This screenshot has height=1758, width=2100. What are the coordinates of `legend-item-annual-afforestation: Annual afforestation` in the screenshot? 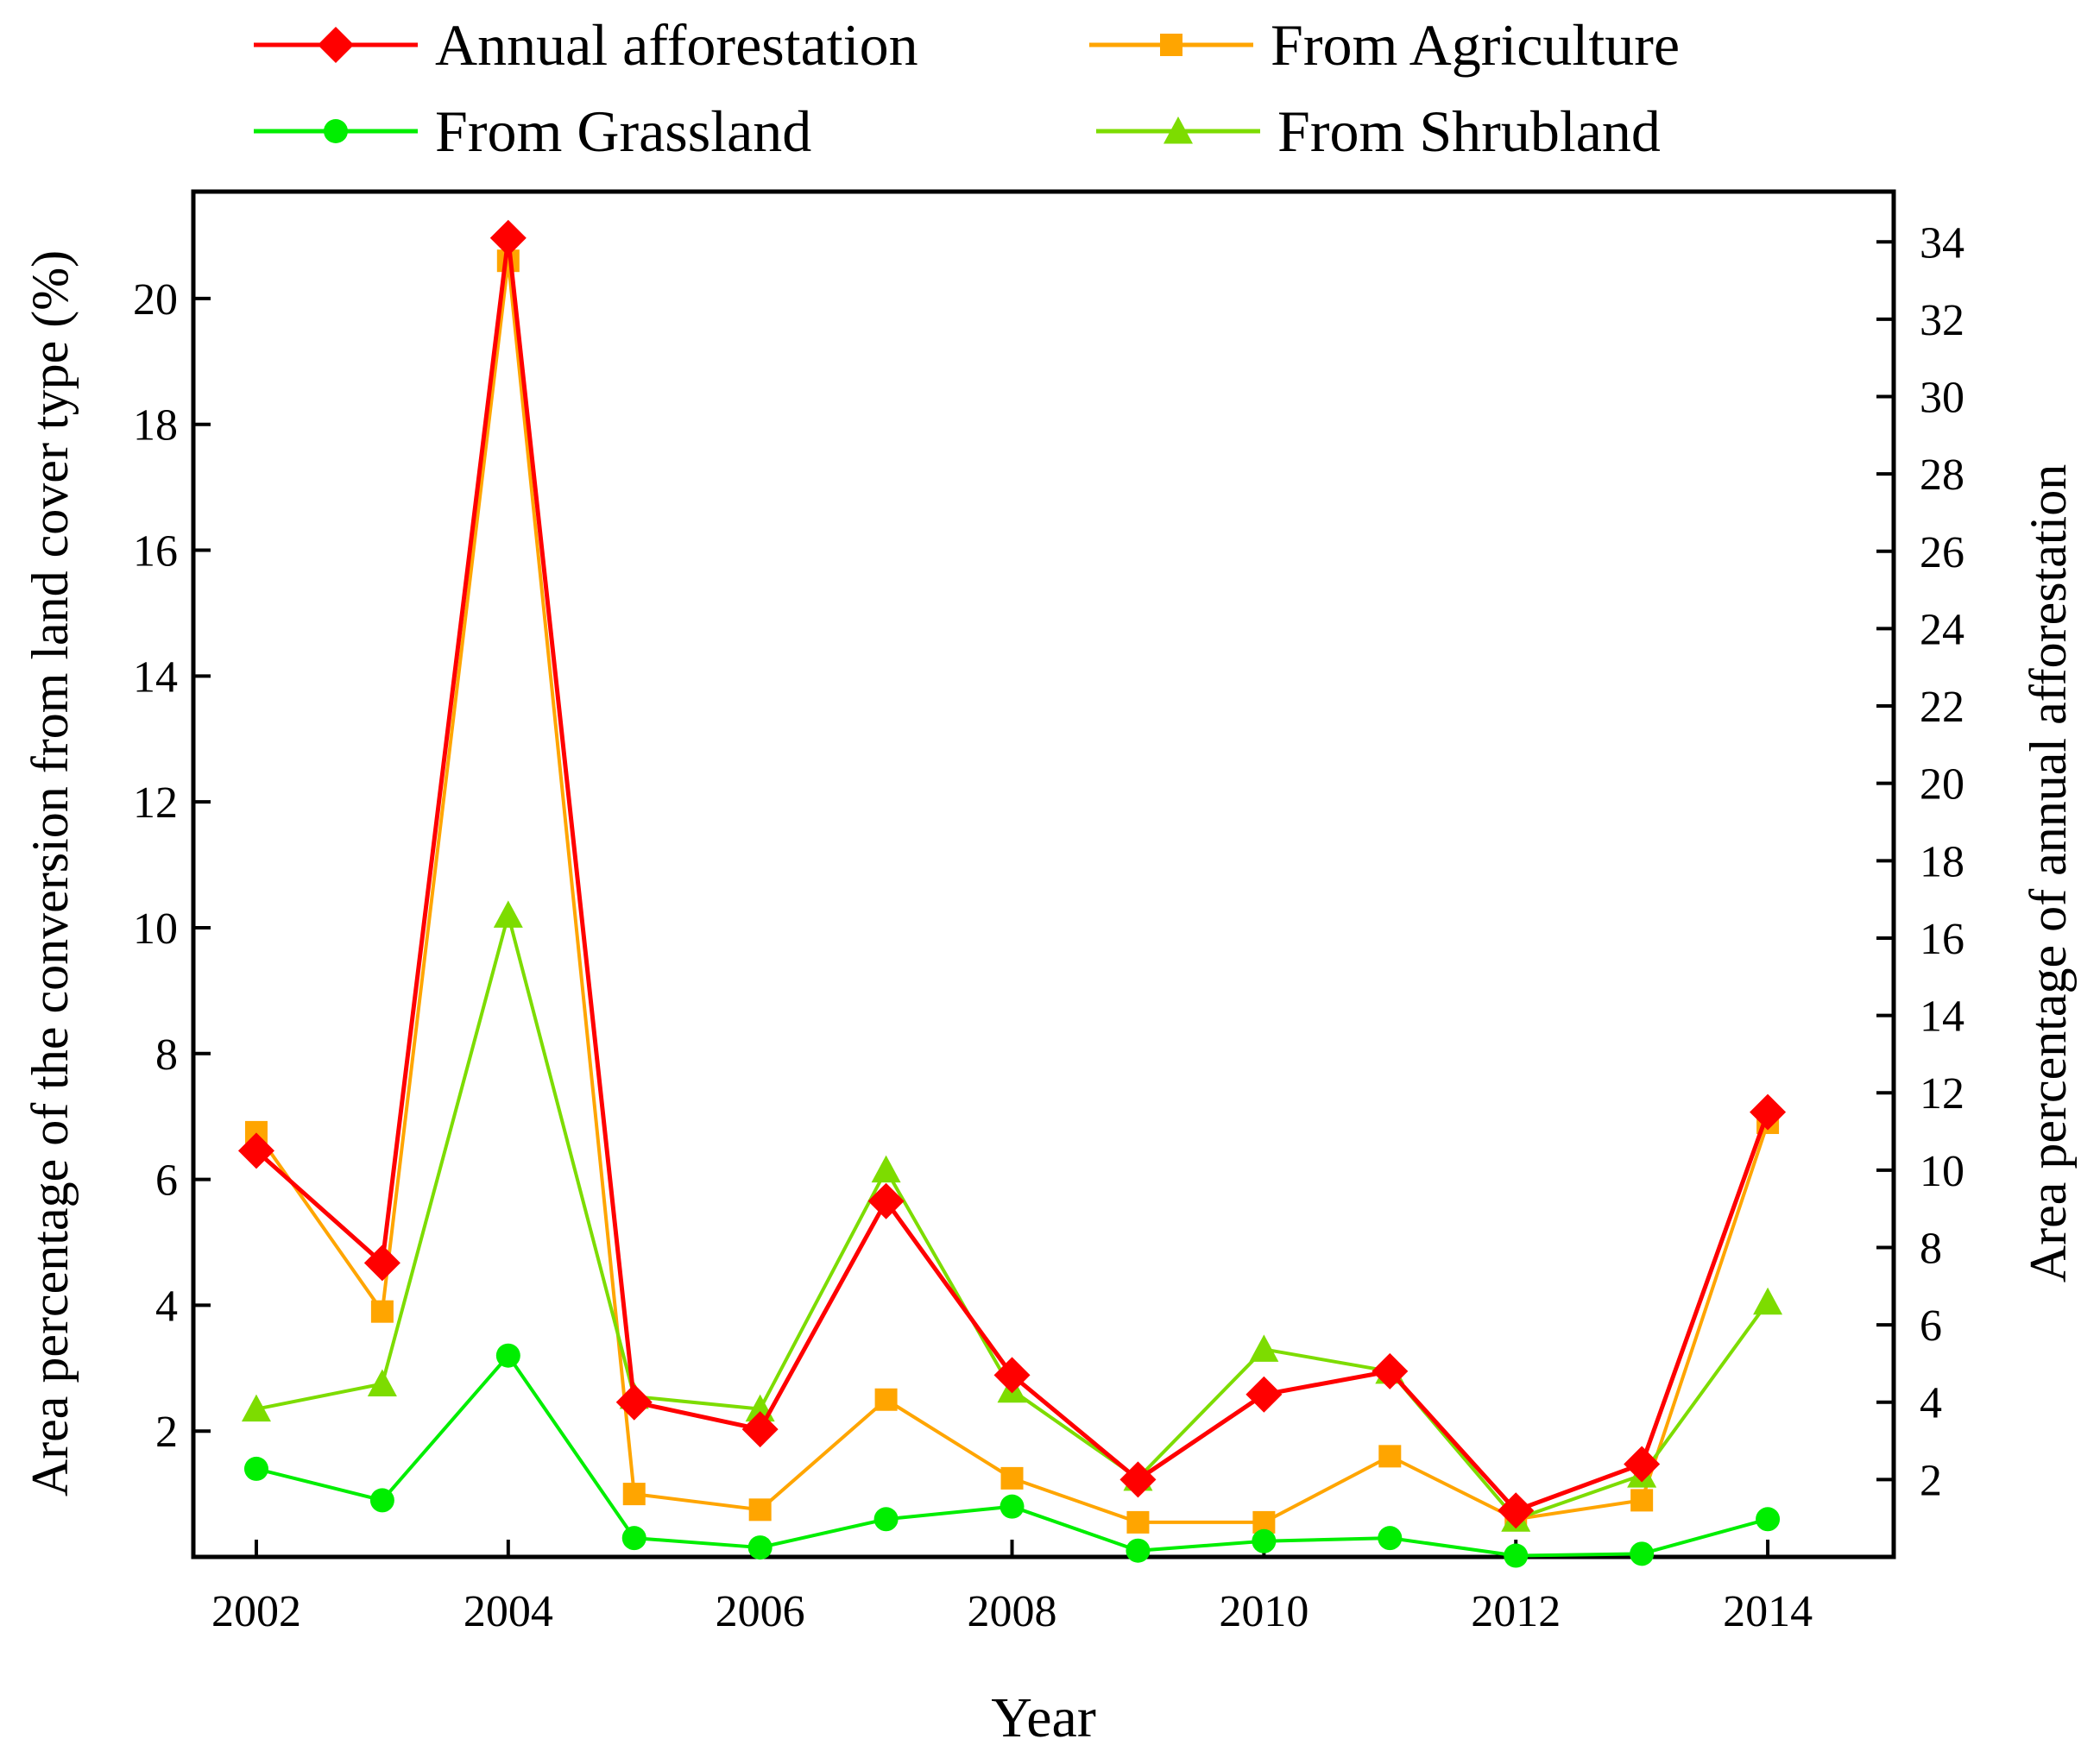 It's located at (586, 45).